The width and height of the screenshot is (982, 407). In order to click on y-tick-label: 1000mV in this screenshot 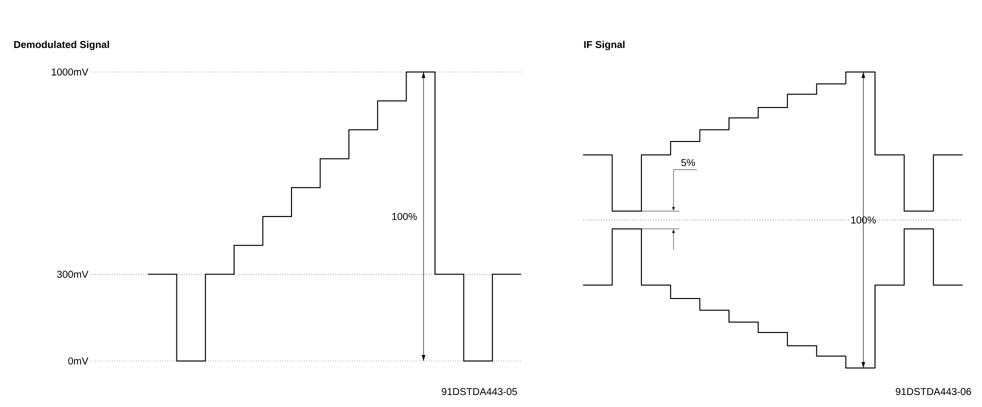, I will do `click(70, 72)`.